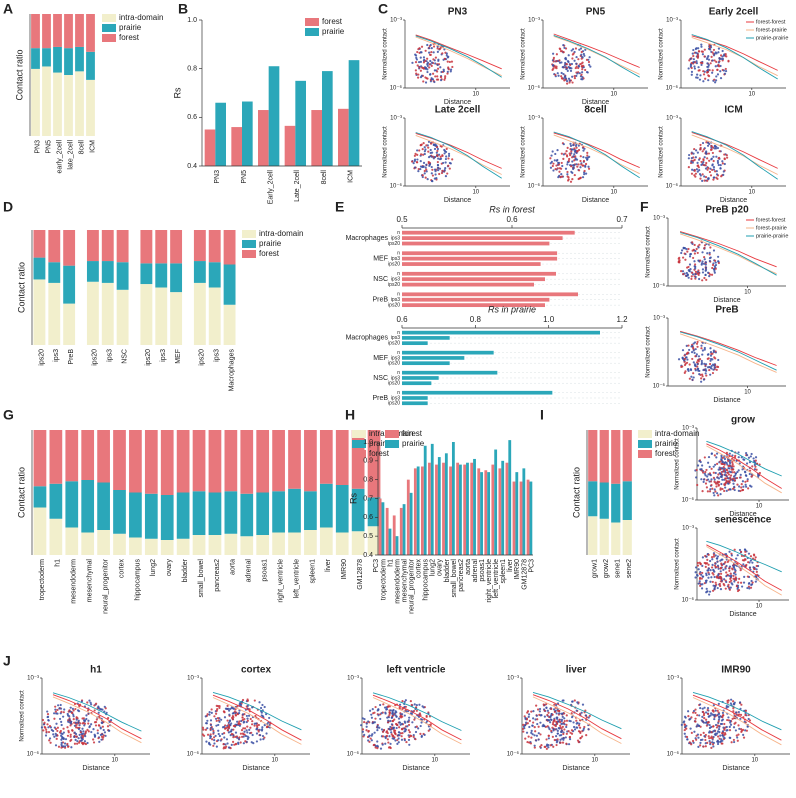 The width and height of the screenshot is (796, 798). I want to click on y-tick-label: 10⁻³, so click(396, 119).